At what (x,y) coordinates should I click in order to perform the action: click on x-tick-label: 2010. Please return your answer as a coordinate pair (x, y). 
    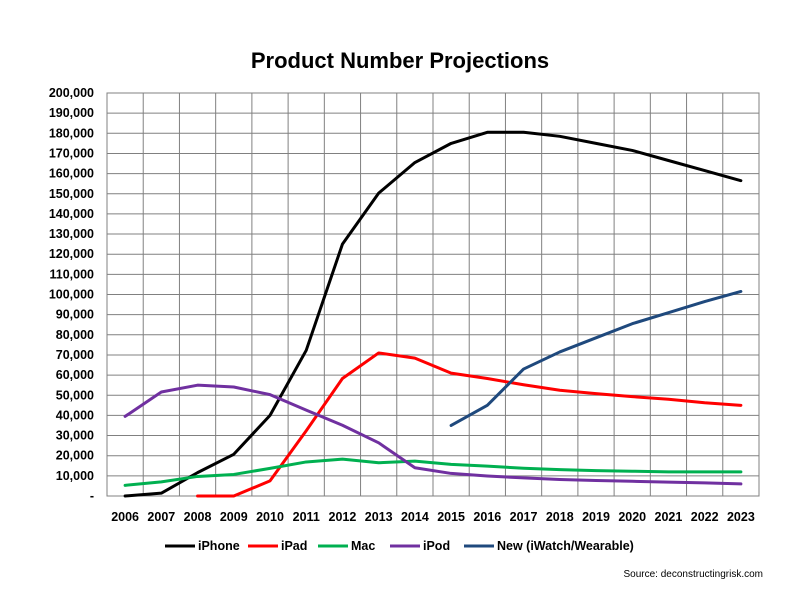
    Looking at the image, I should click on (270, 517).